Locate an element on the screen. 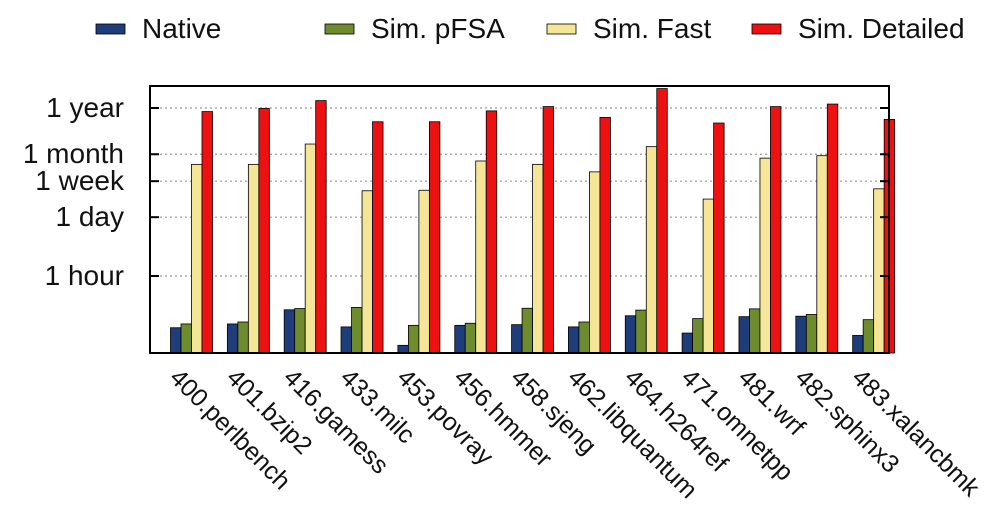 The width and height of the screenshot is (998, 525). bar-sim-pfsa-471.omnetpp is located at coordinates (698, 336).